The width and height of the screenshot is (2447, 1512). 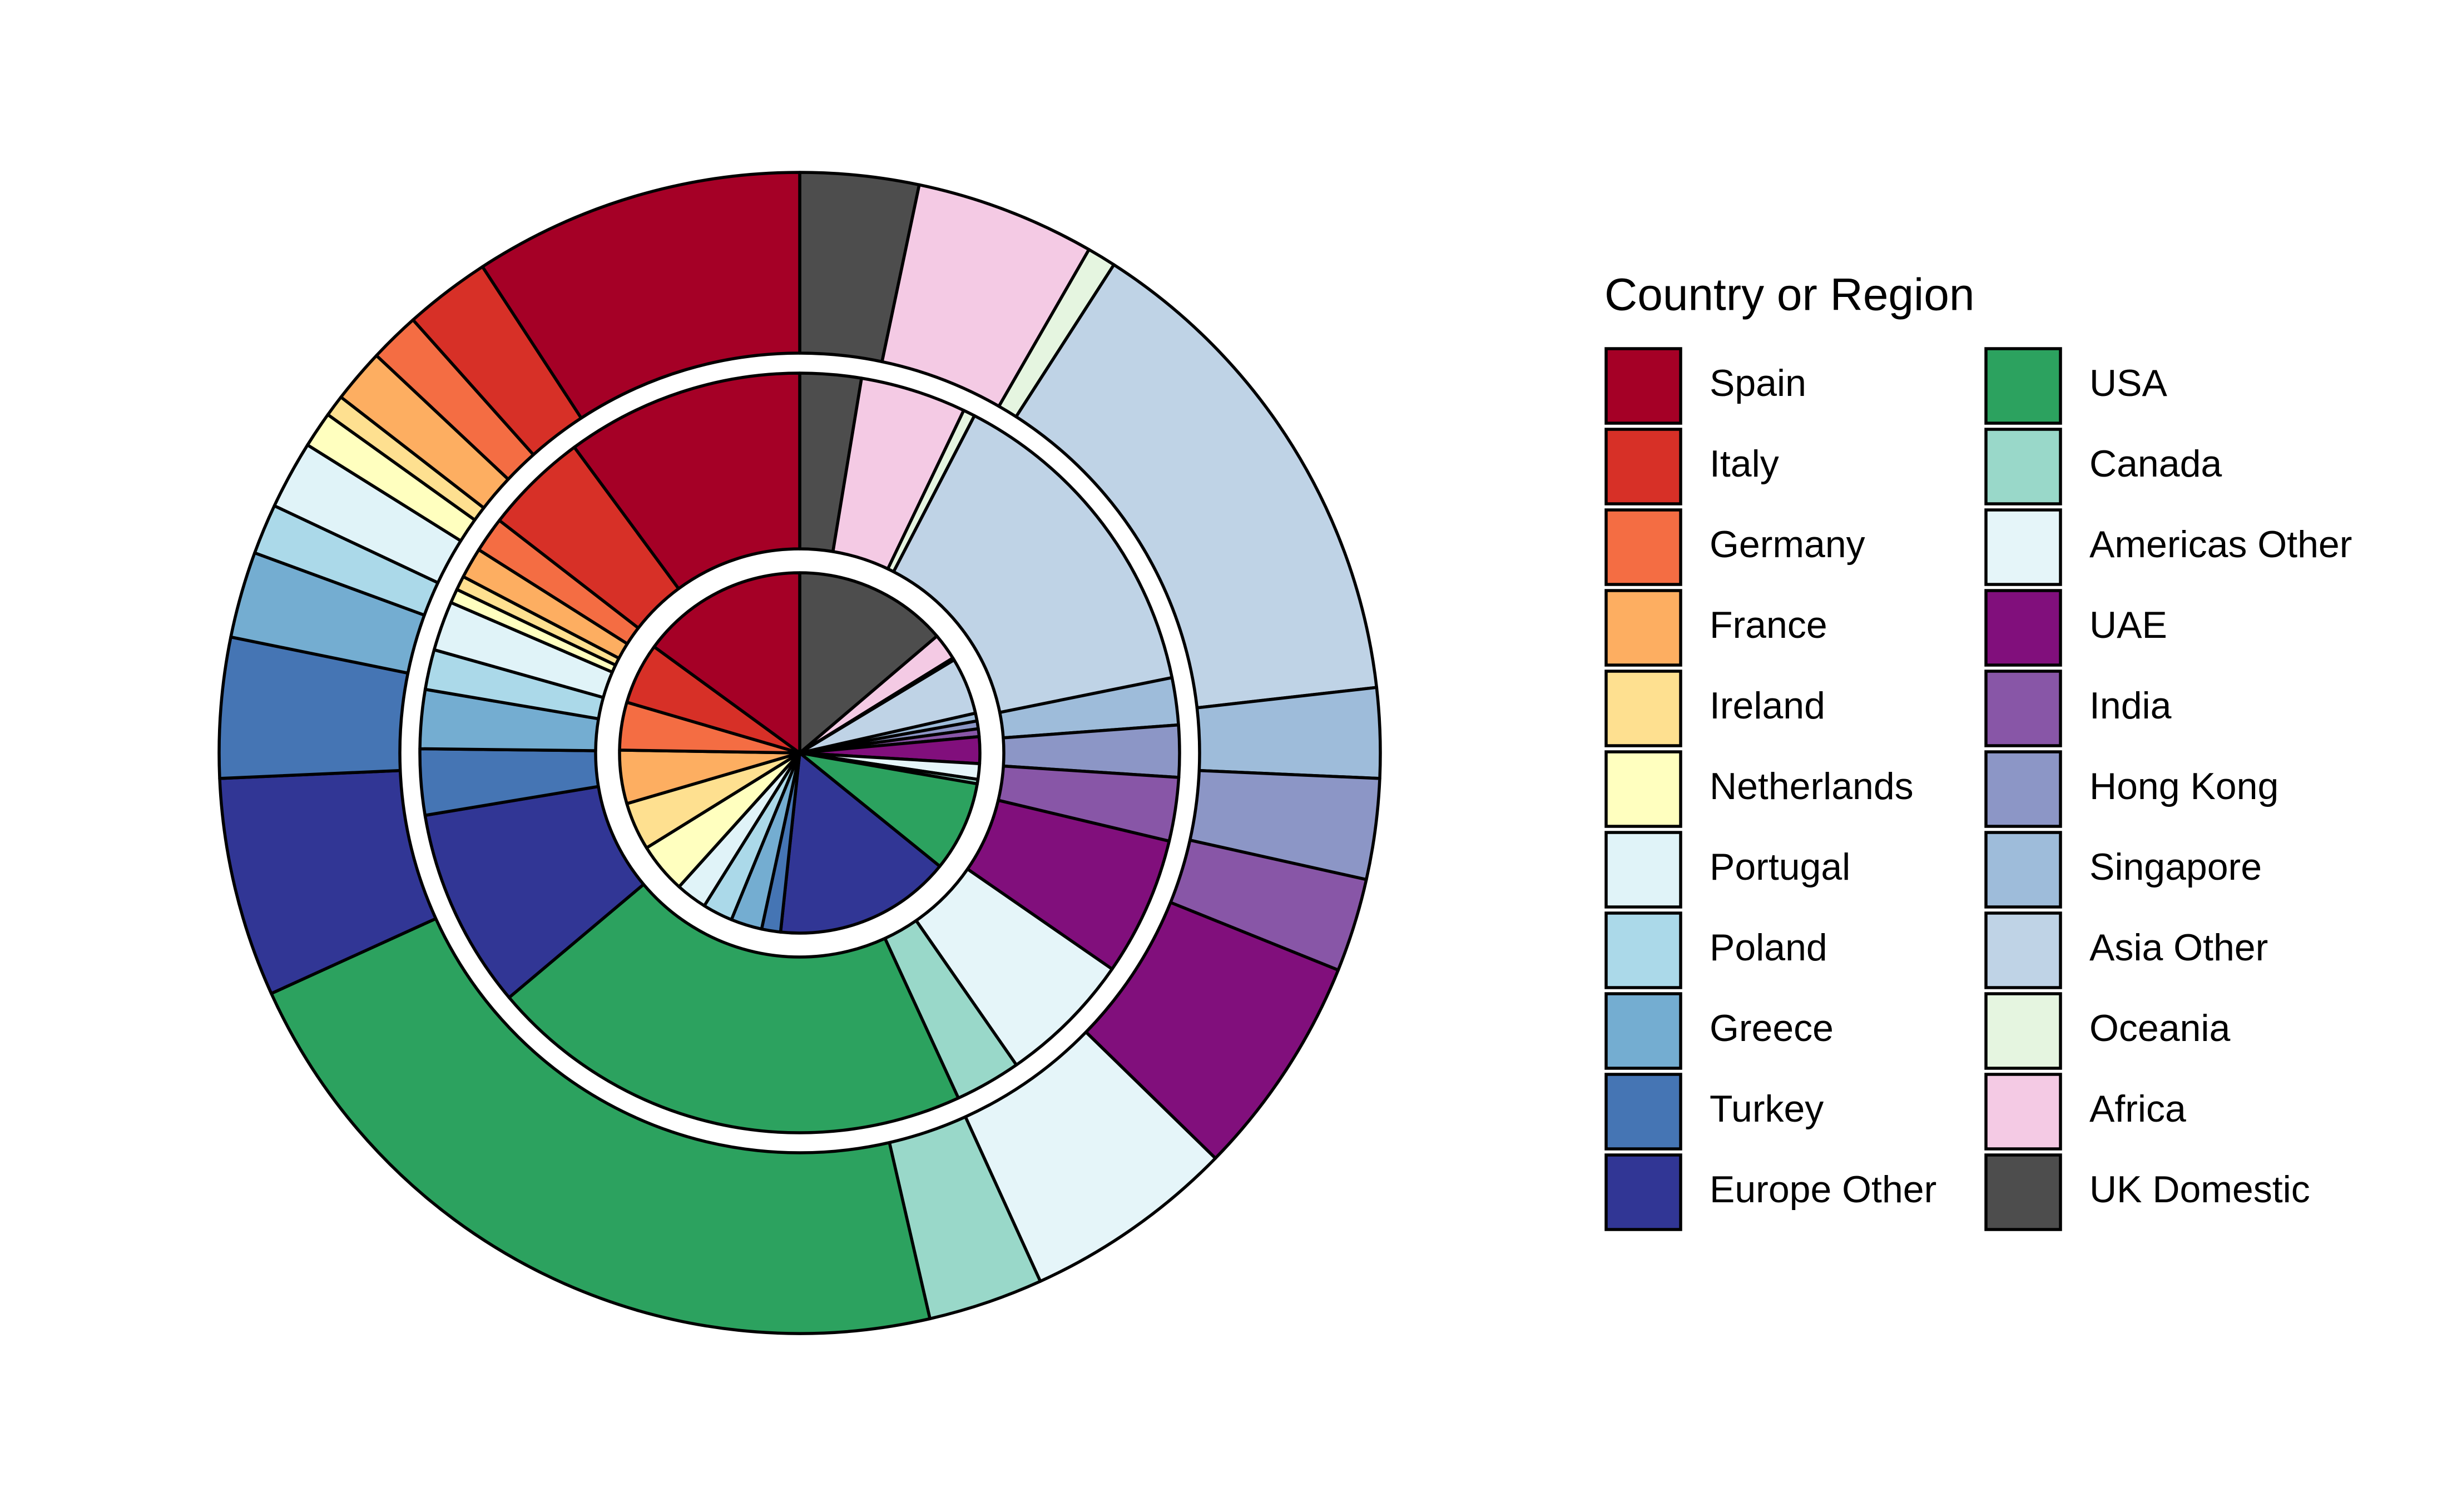 I want to click on legend-label: Portugal, so click(x=1780, y=867).